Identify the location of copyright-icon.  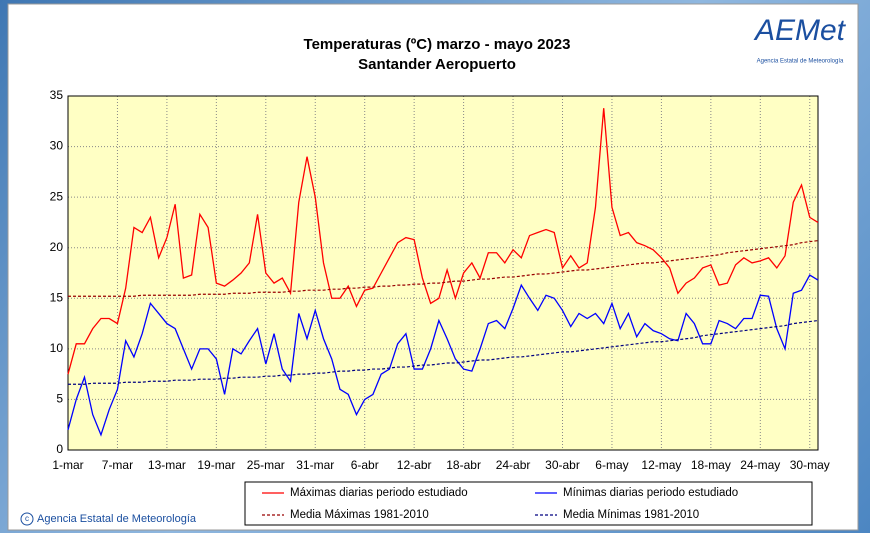
(27, 519).